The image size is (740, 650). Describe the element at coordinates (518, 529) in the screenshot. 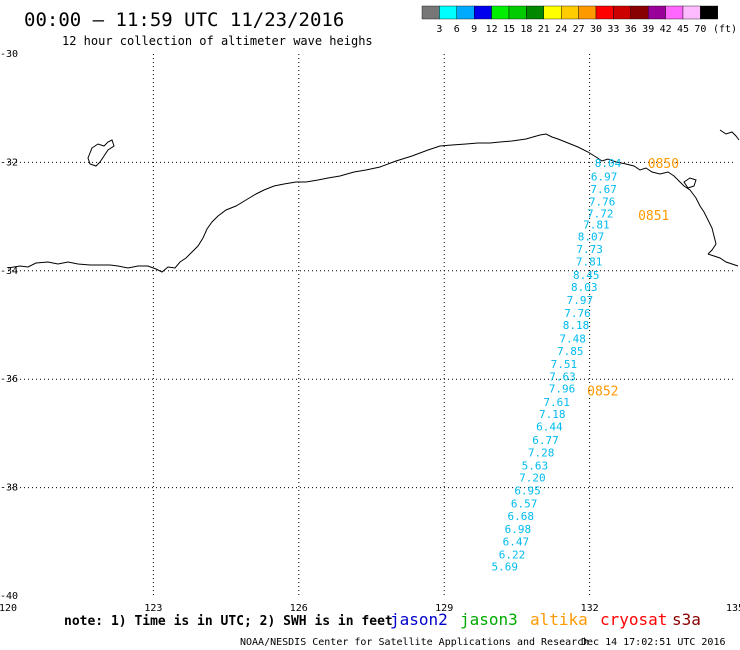

I see `swh-label: 6.98` at that location.